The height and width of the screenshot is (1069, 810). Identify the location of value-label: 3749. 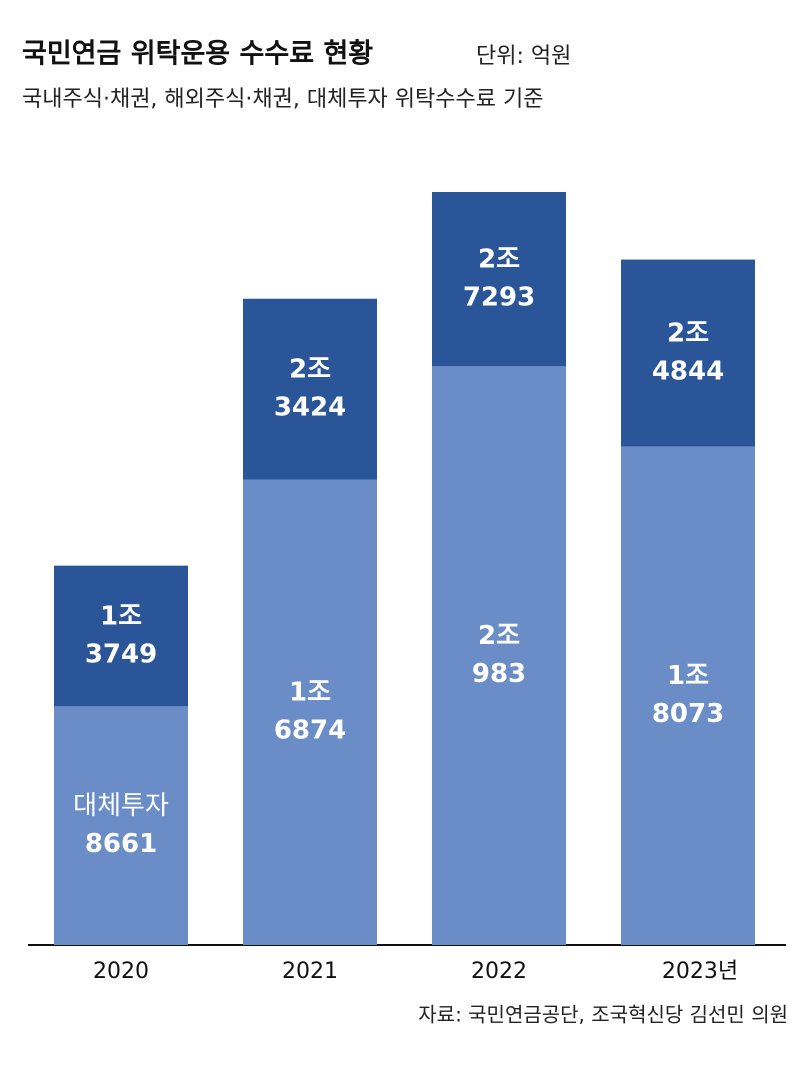
(121, 654).